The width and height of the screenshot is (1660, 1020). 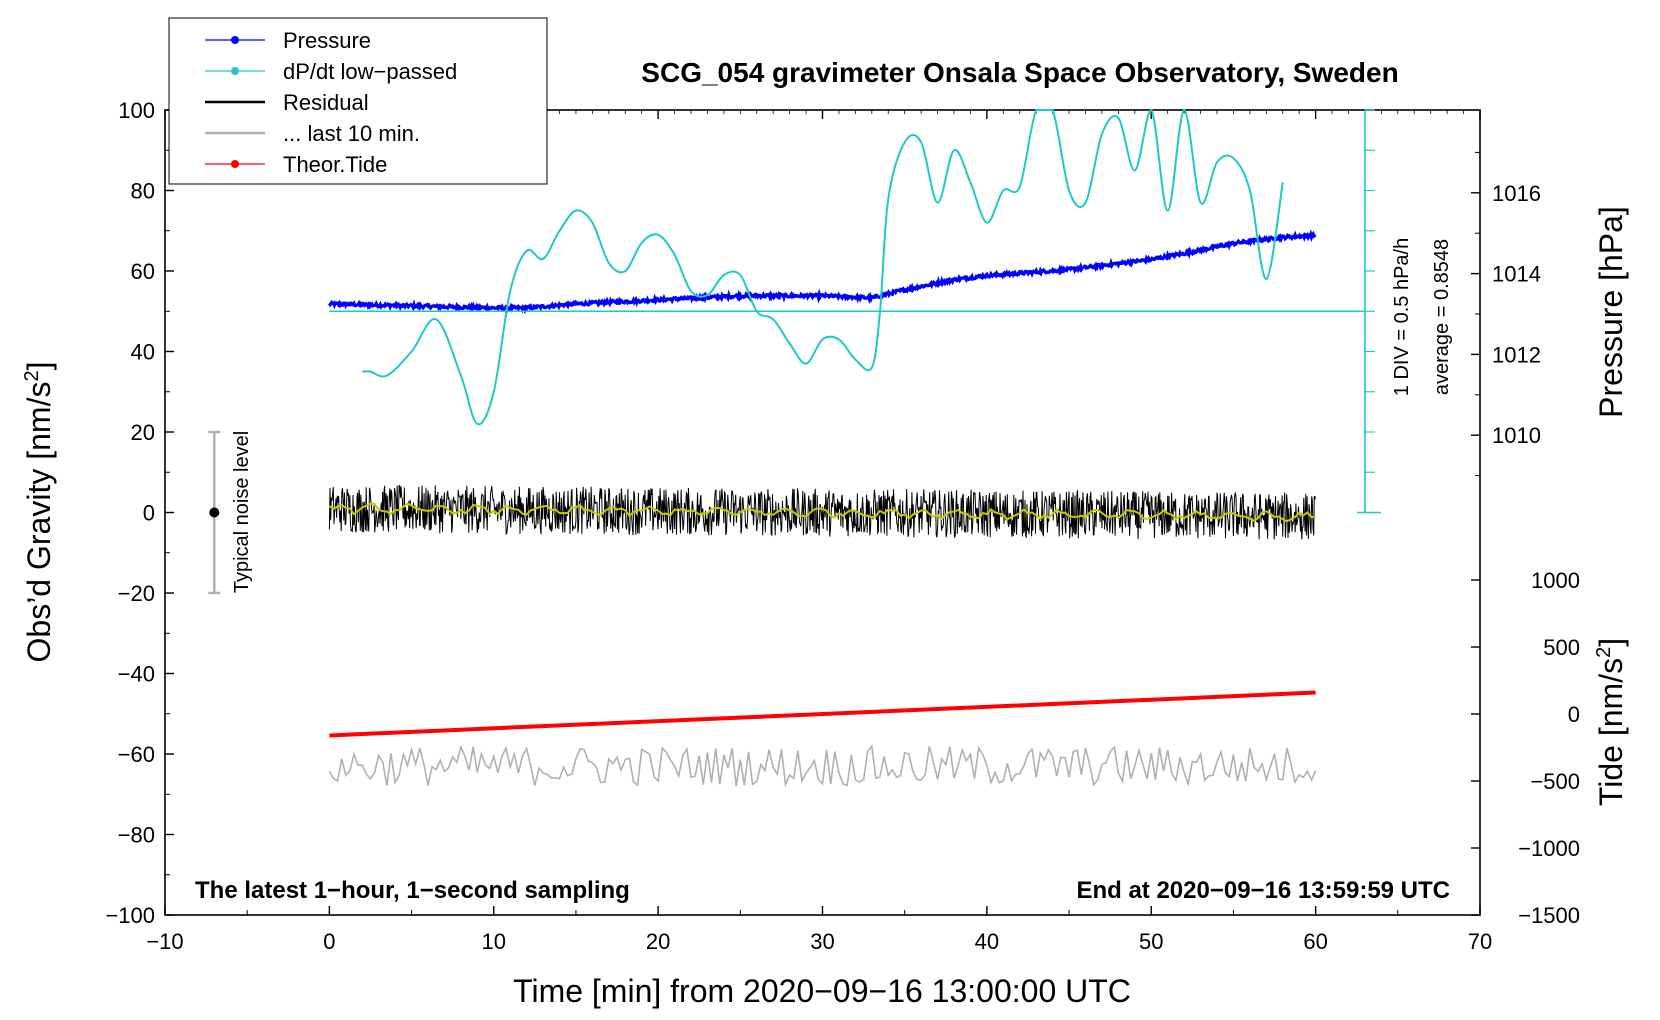 I want to click on x-axis-label: Time [min] from 2020−09−16 13:00:00 UTC, so click(x=822, y=991).